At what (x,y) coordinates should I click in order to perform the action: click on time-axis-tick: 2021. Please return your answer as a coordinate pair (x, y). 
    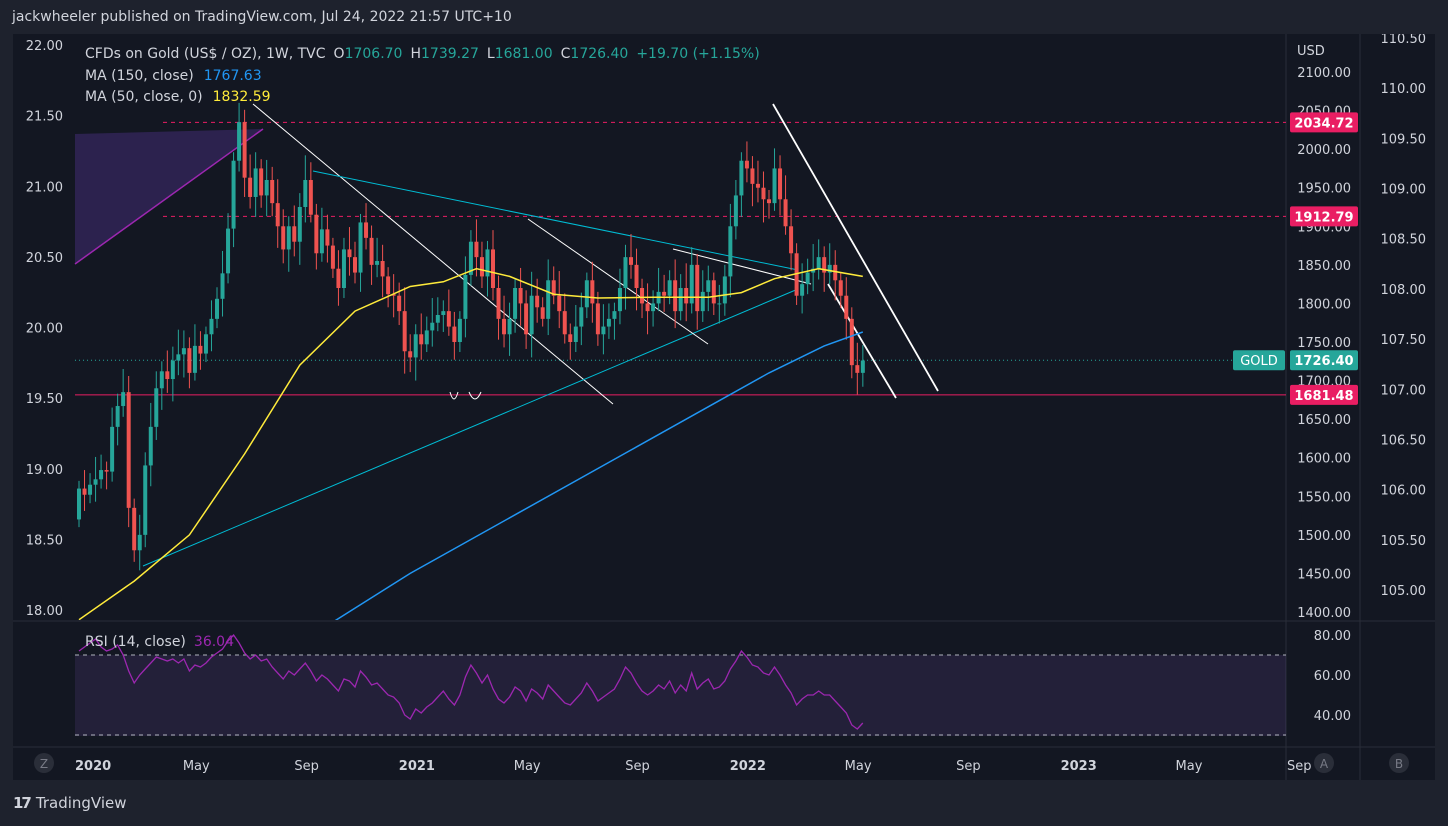
    Looking at the image, I should click on (417, 766).